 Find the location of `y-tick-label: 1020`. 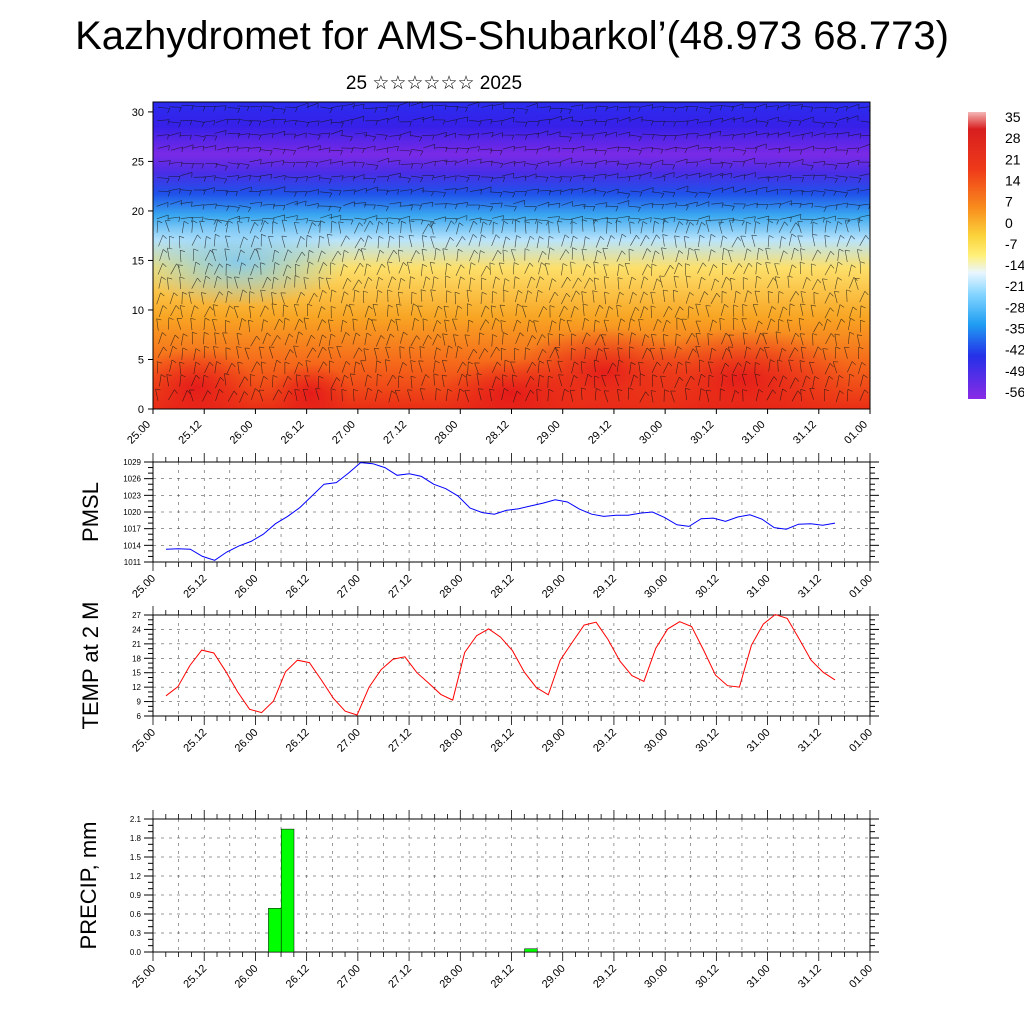

y-tick-label: 1020 is located at coordinates (132, 512).